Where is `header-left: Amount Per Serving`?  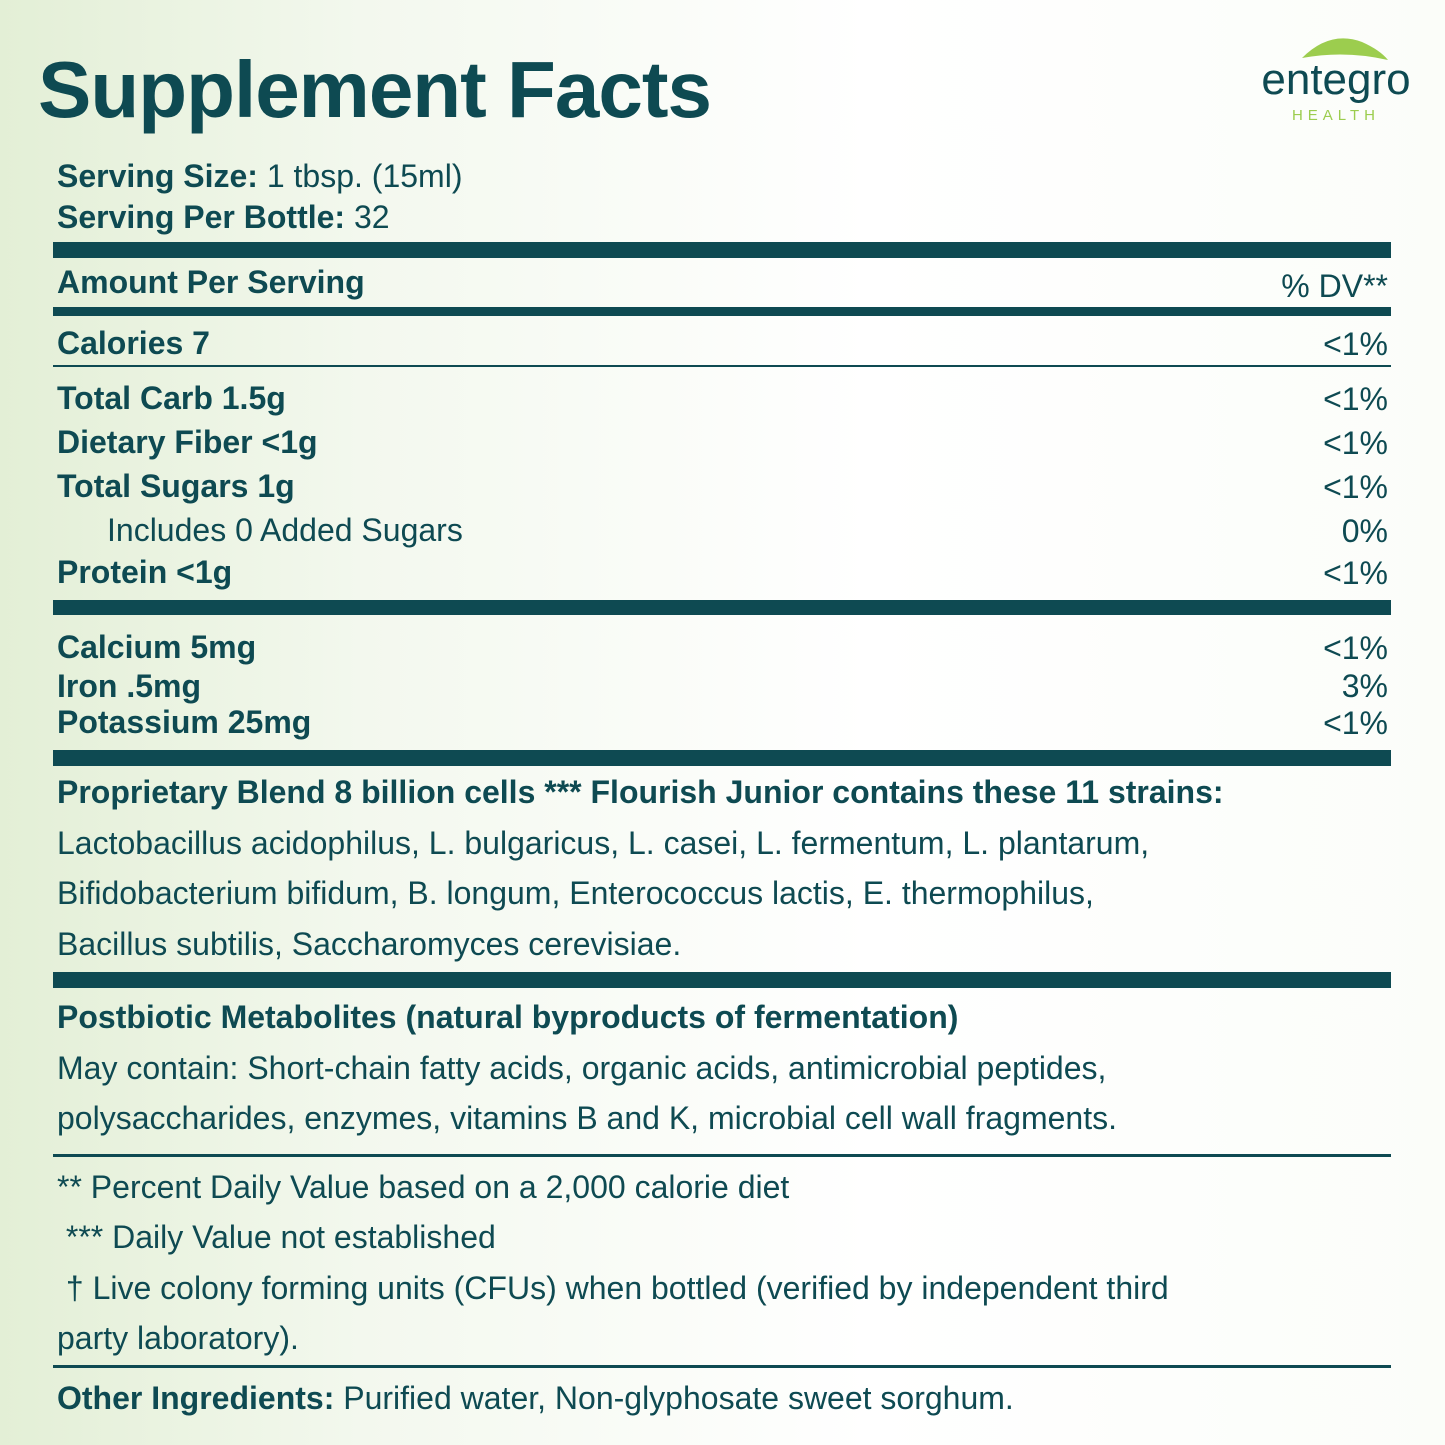 header-left: Amount Per Serving is located at coordinates (211, 282).